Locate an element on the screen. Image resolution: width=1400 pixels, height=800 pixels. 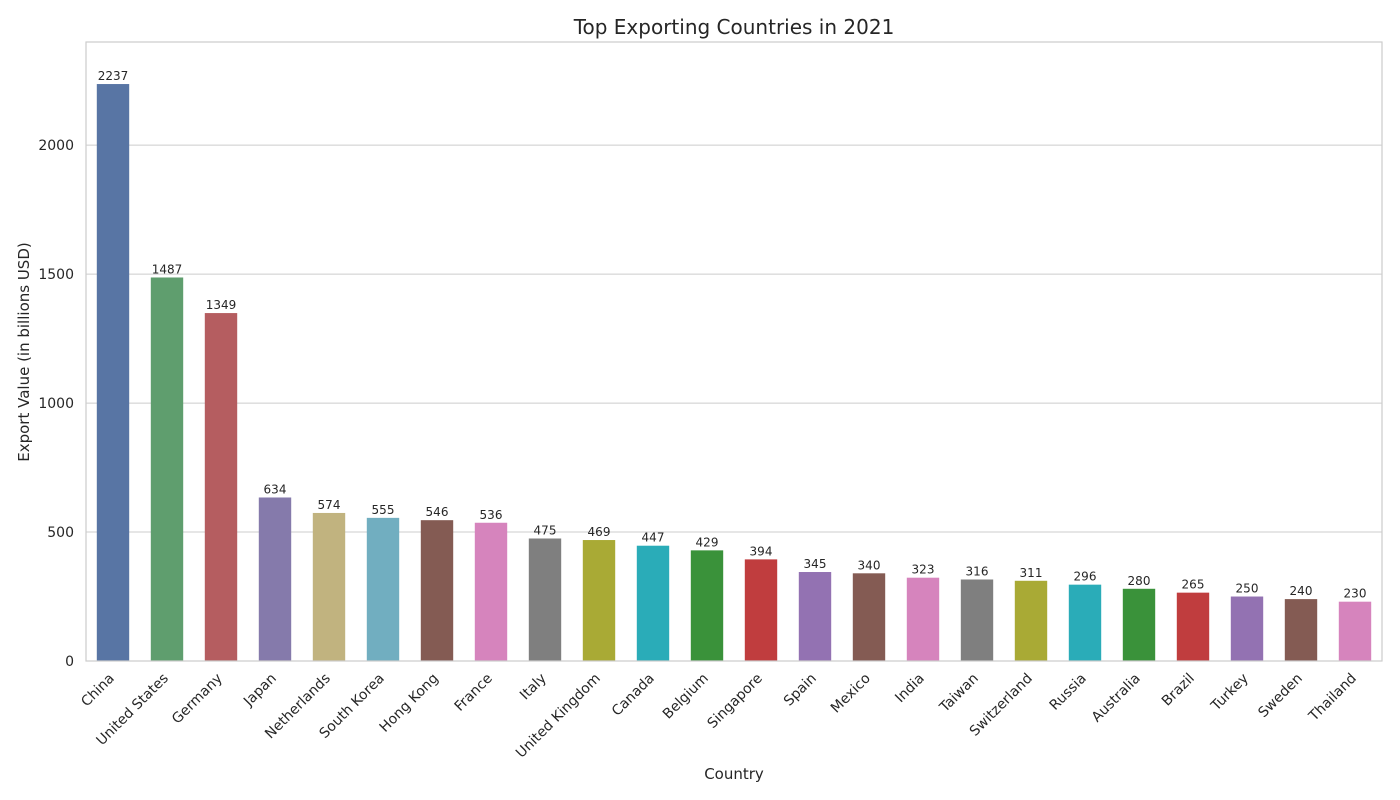
x-tick-label: India is located at coordinates (910, 689).